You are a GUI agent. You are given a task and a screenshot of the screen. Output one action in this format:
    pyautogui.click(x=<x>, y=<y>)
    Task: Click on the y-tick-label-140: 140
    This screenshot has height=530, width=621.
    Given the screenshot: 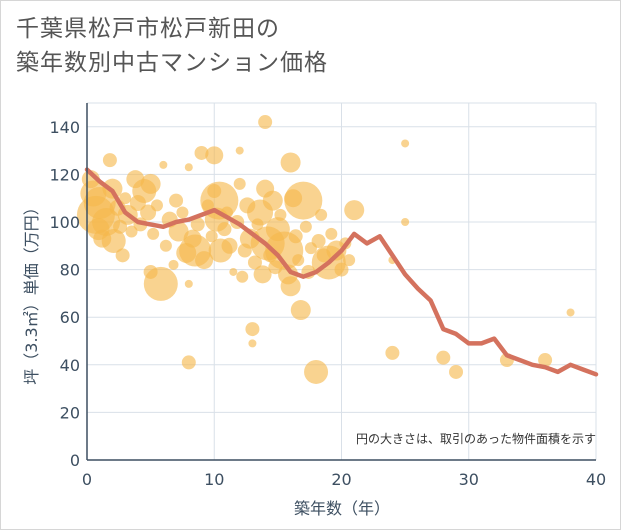 What is the action you would take?
    pyautogui.click(x=64, y=127)
    